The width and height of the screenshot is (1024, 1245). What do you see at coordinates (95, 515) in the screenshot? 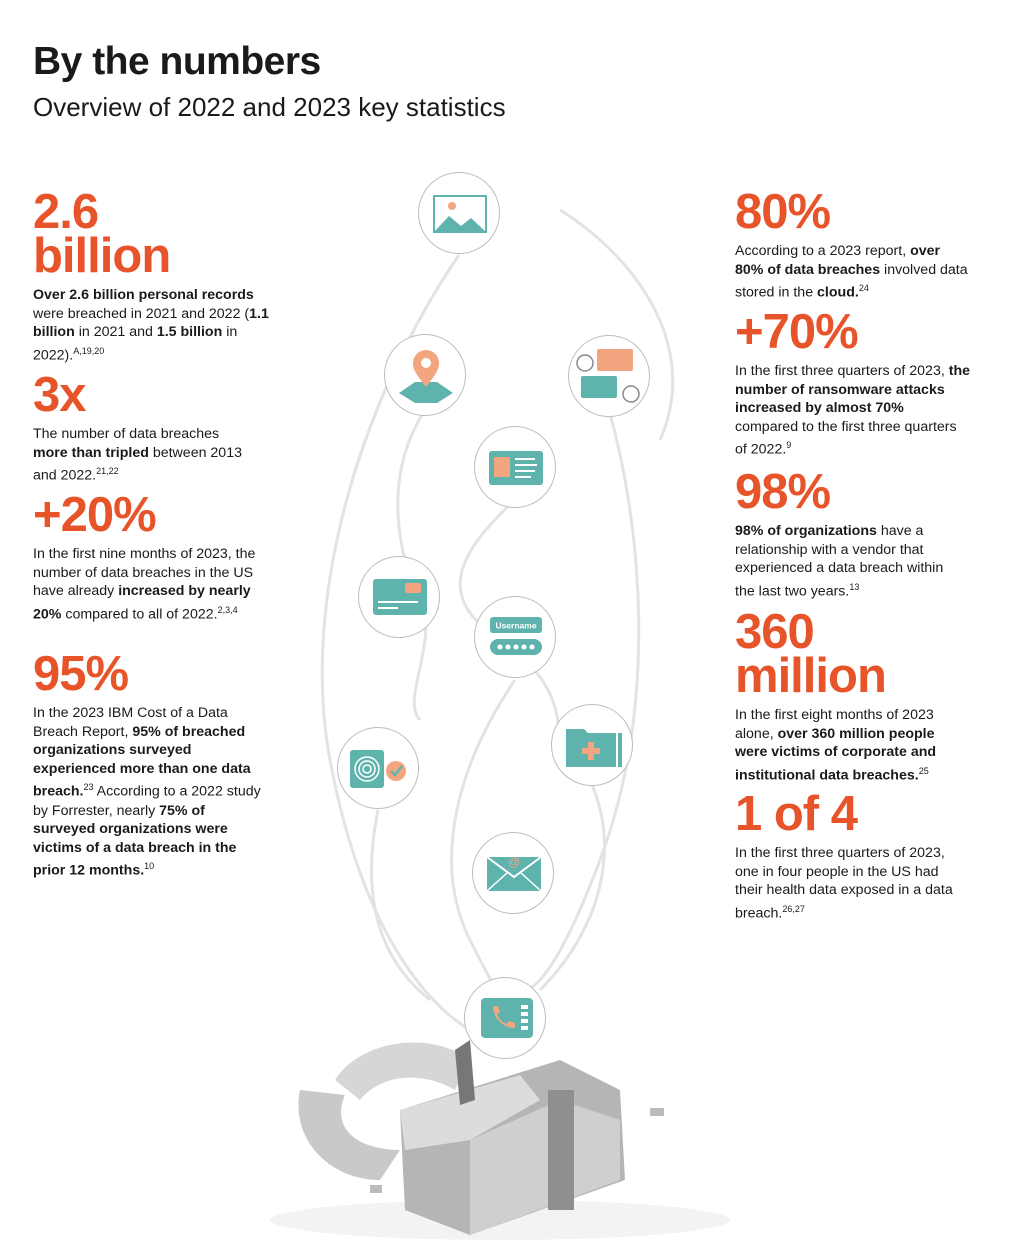
I see `stat-figure: +20%` at bounding box center [95, 515].